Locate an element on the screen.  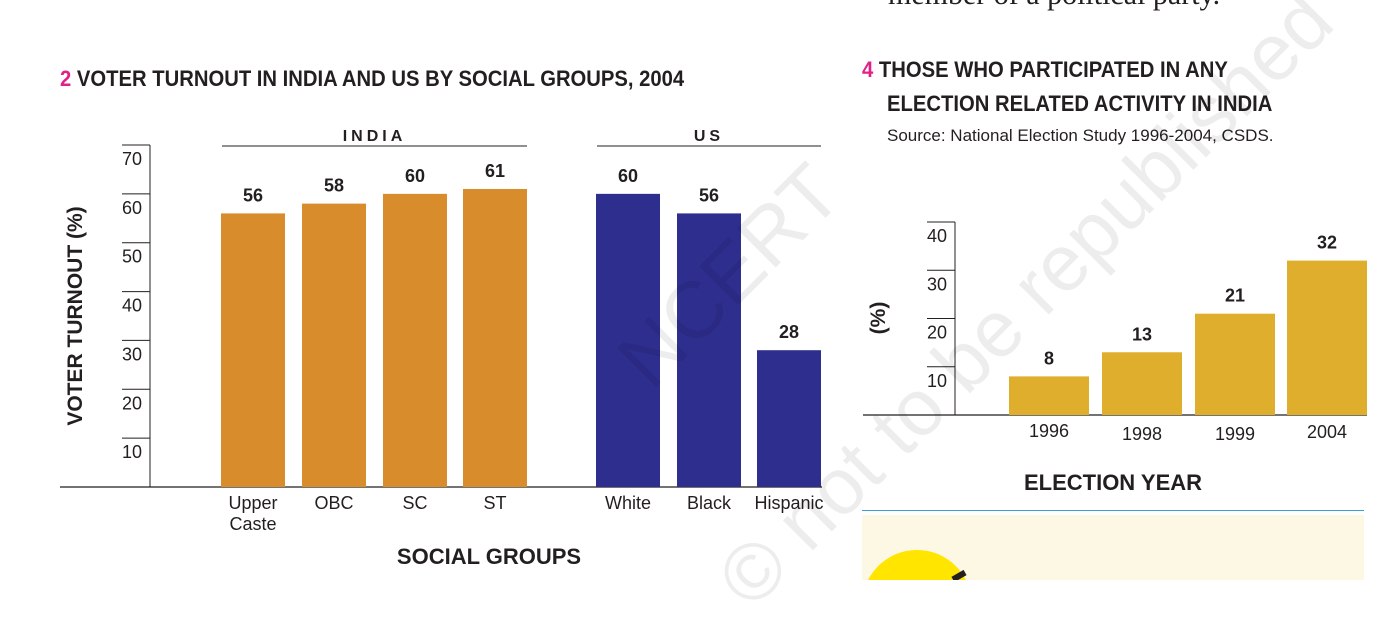
x-axis-label: SOCIAL GROUPS is located at coordinates (489, 556).